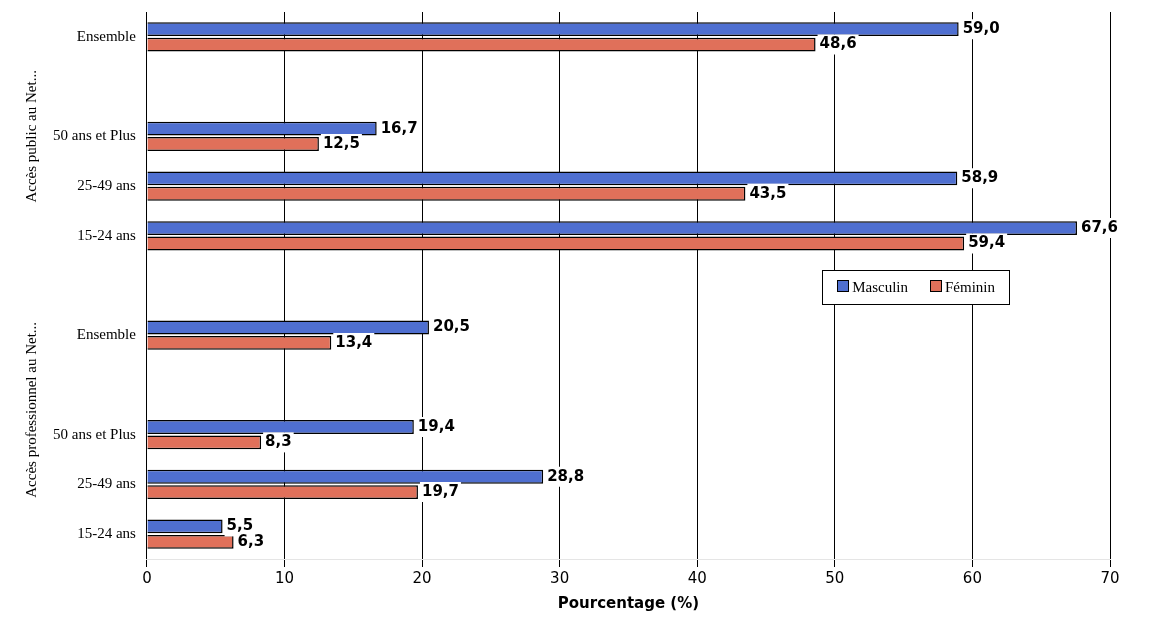 Image resolution: width=1150 pixels, height=617 pixels. Describe the element at coordinates (879, 287) in the screenshot. I see `legend-label: Masculin` at that location.